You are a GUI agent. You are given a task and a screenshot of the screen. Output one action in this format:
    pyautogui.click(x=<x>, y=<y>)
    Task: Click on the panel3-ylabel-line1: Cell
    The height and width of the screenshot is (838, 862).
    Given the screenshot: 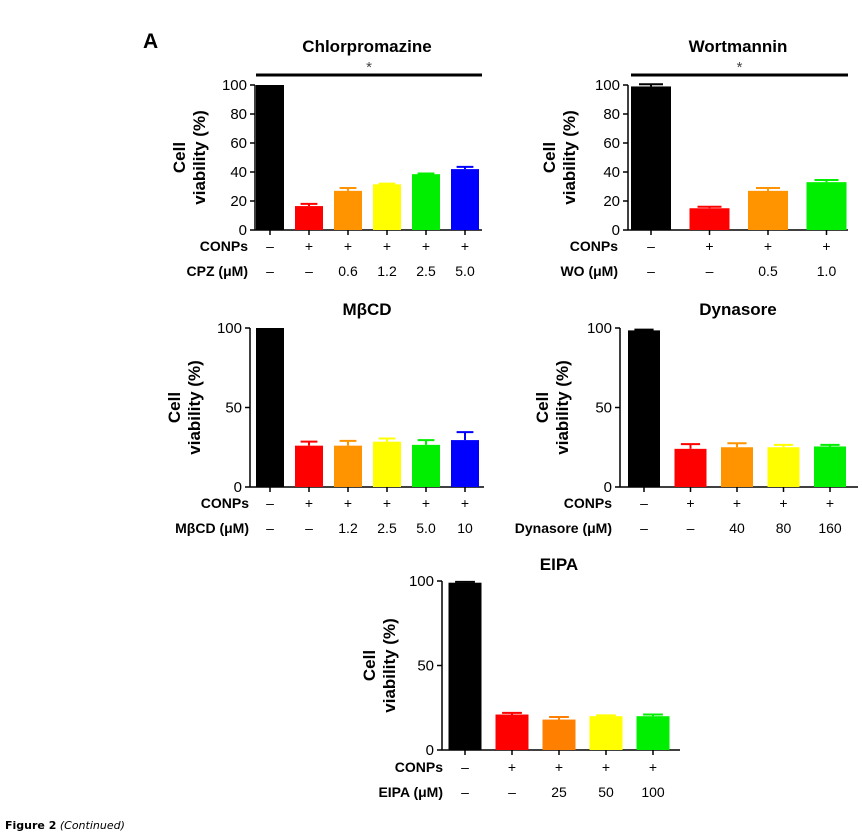 What is the action you would take?
    pyautogui.click(x=174, y=407)
    